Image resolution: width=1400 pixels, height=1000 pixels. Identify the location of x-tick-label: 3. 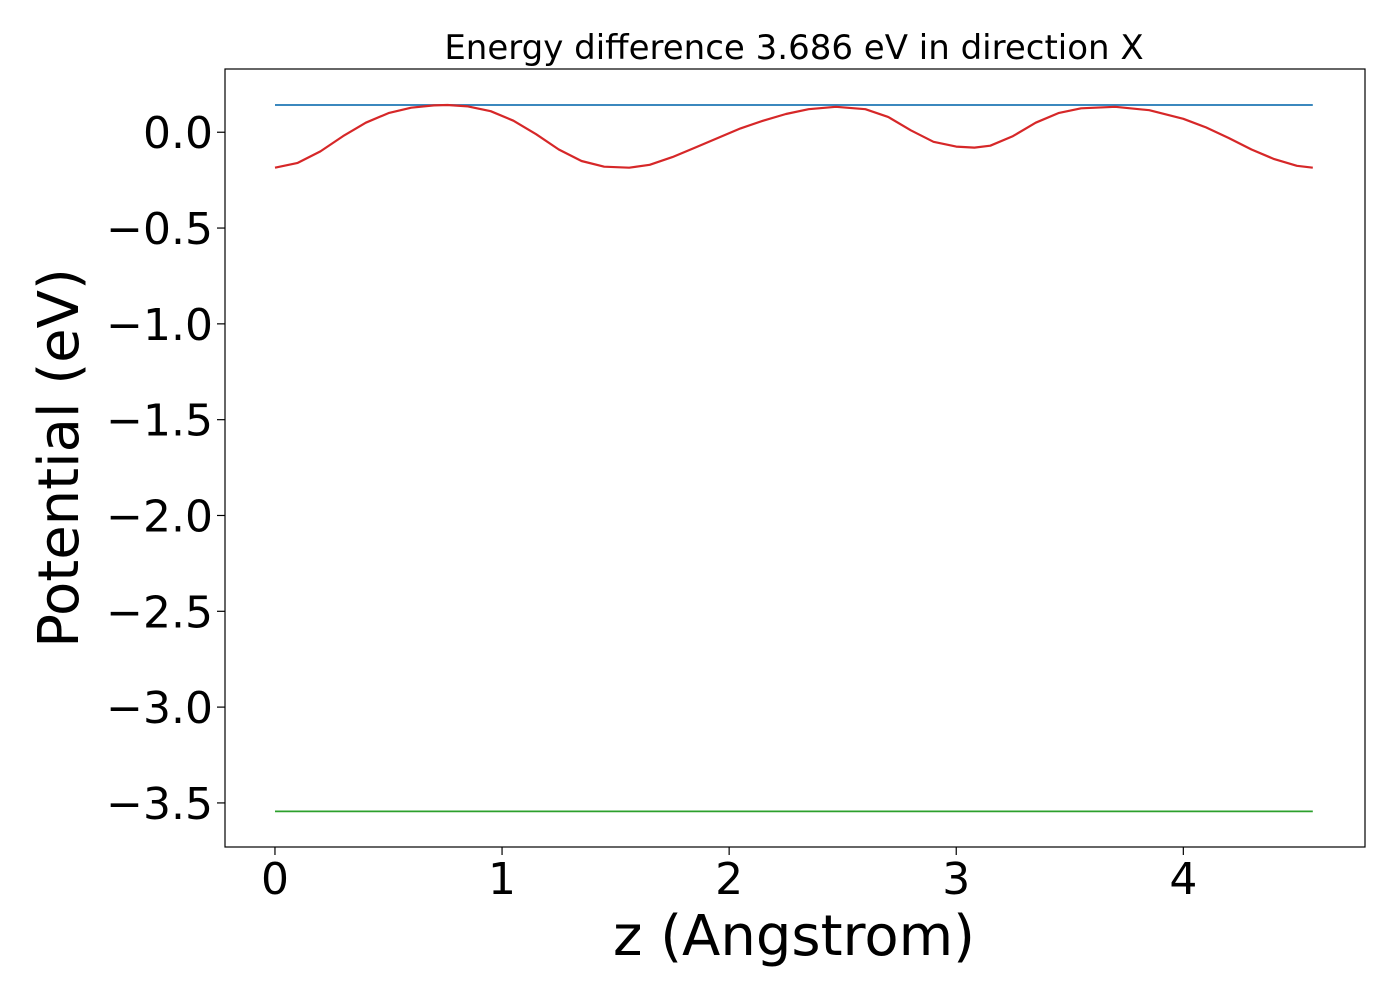
(956, 879).